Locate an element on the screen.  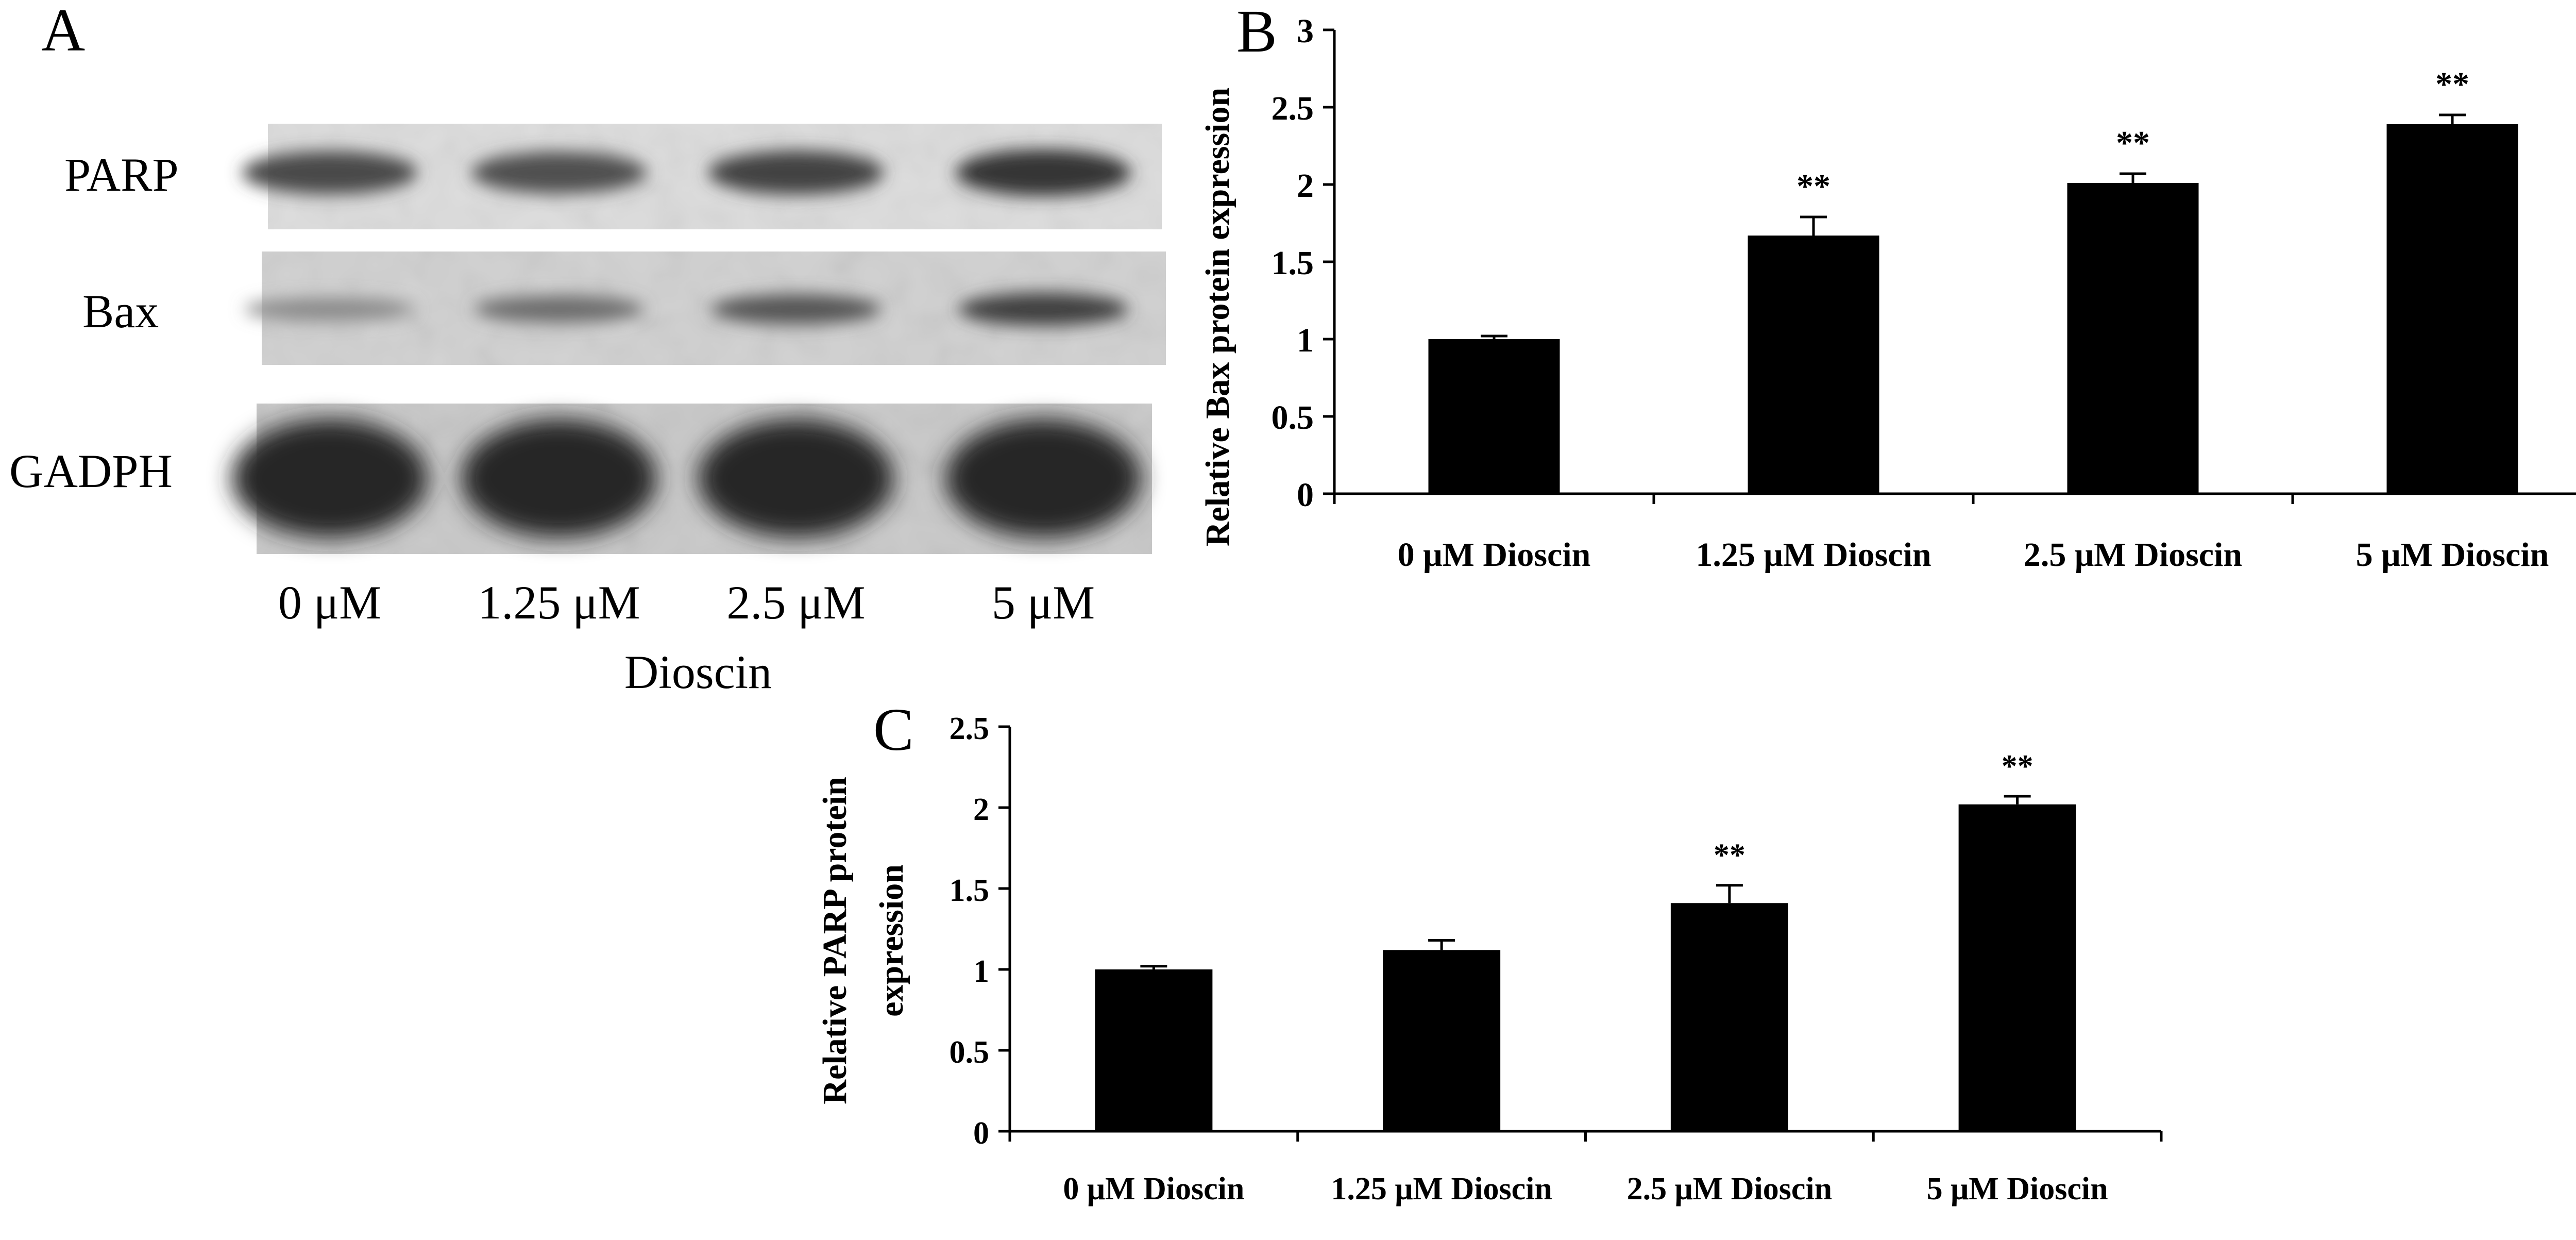
chart-b-ytick-label-1: 0.5 is located at coordinates (1293, 418).